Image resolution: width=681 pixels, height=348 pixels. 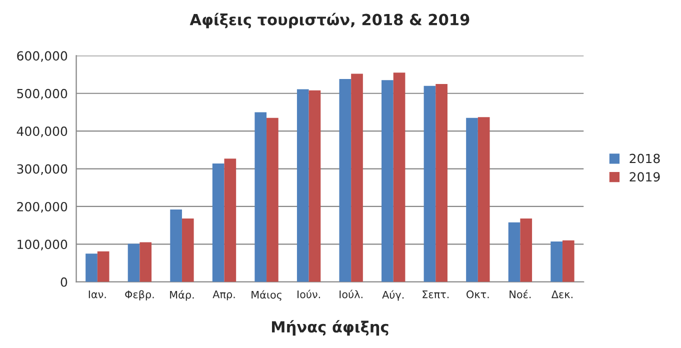 I want to click on y-tick-label: 100,000, so click(x=43, y=245).